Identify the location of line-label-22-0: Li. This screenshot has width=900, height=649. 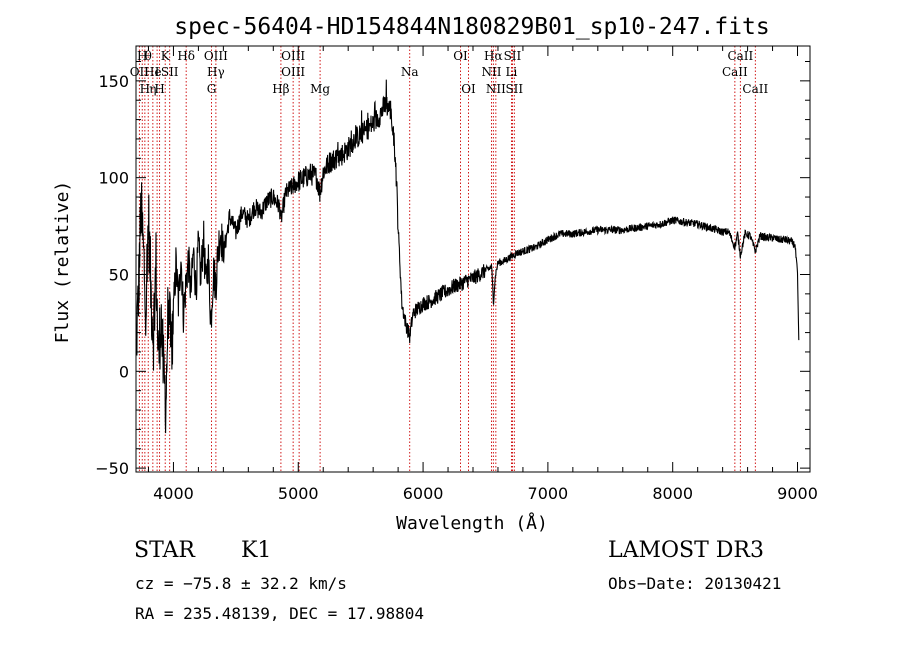
(512, 72).